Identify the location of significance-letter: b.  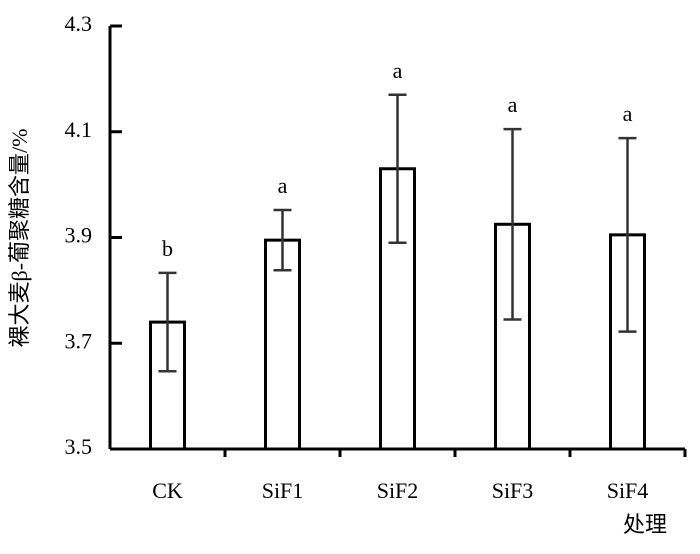
(167, 248).